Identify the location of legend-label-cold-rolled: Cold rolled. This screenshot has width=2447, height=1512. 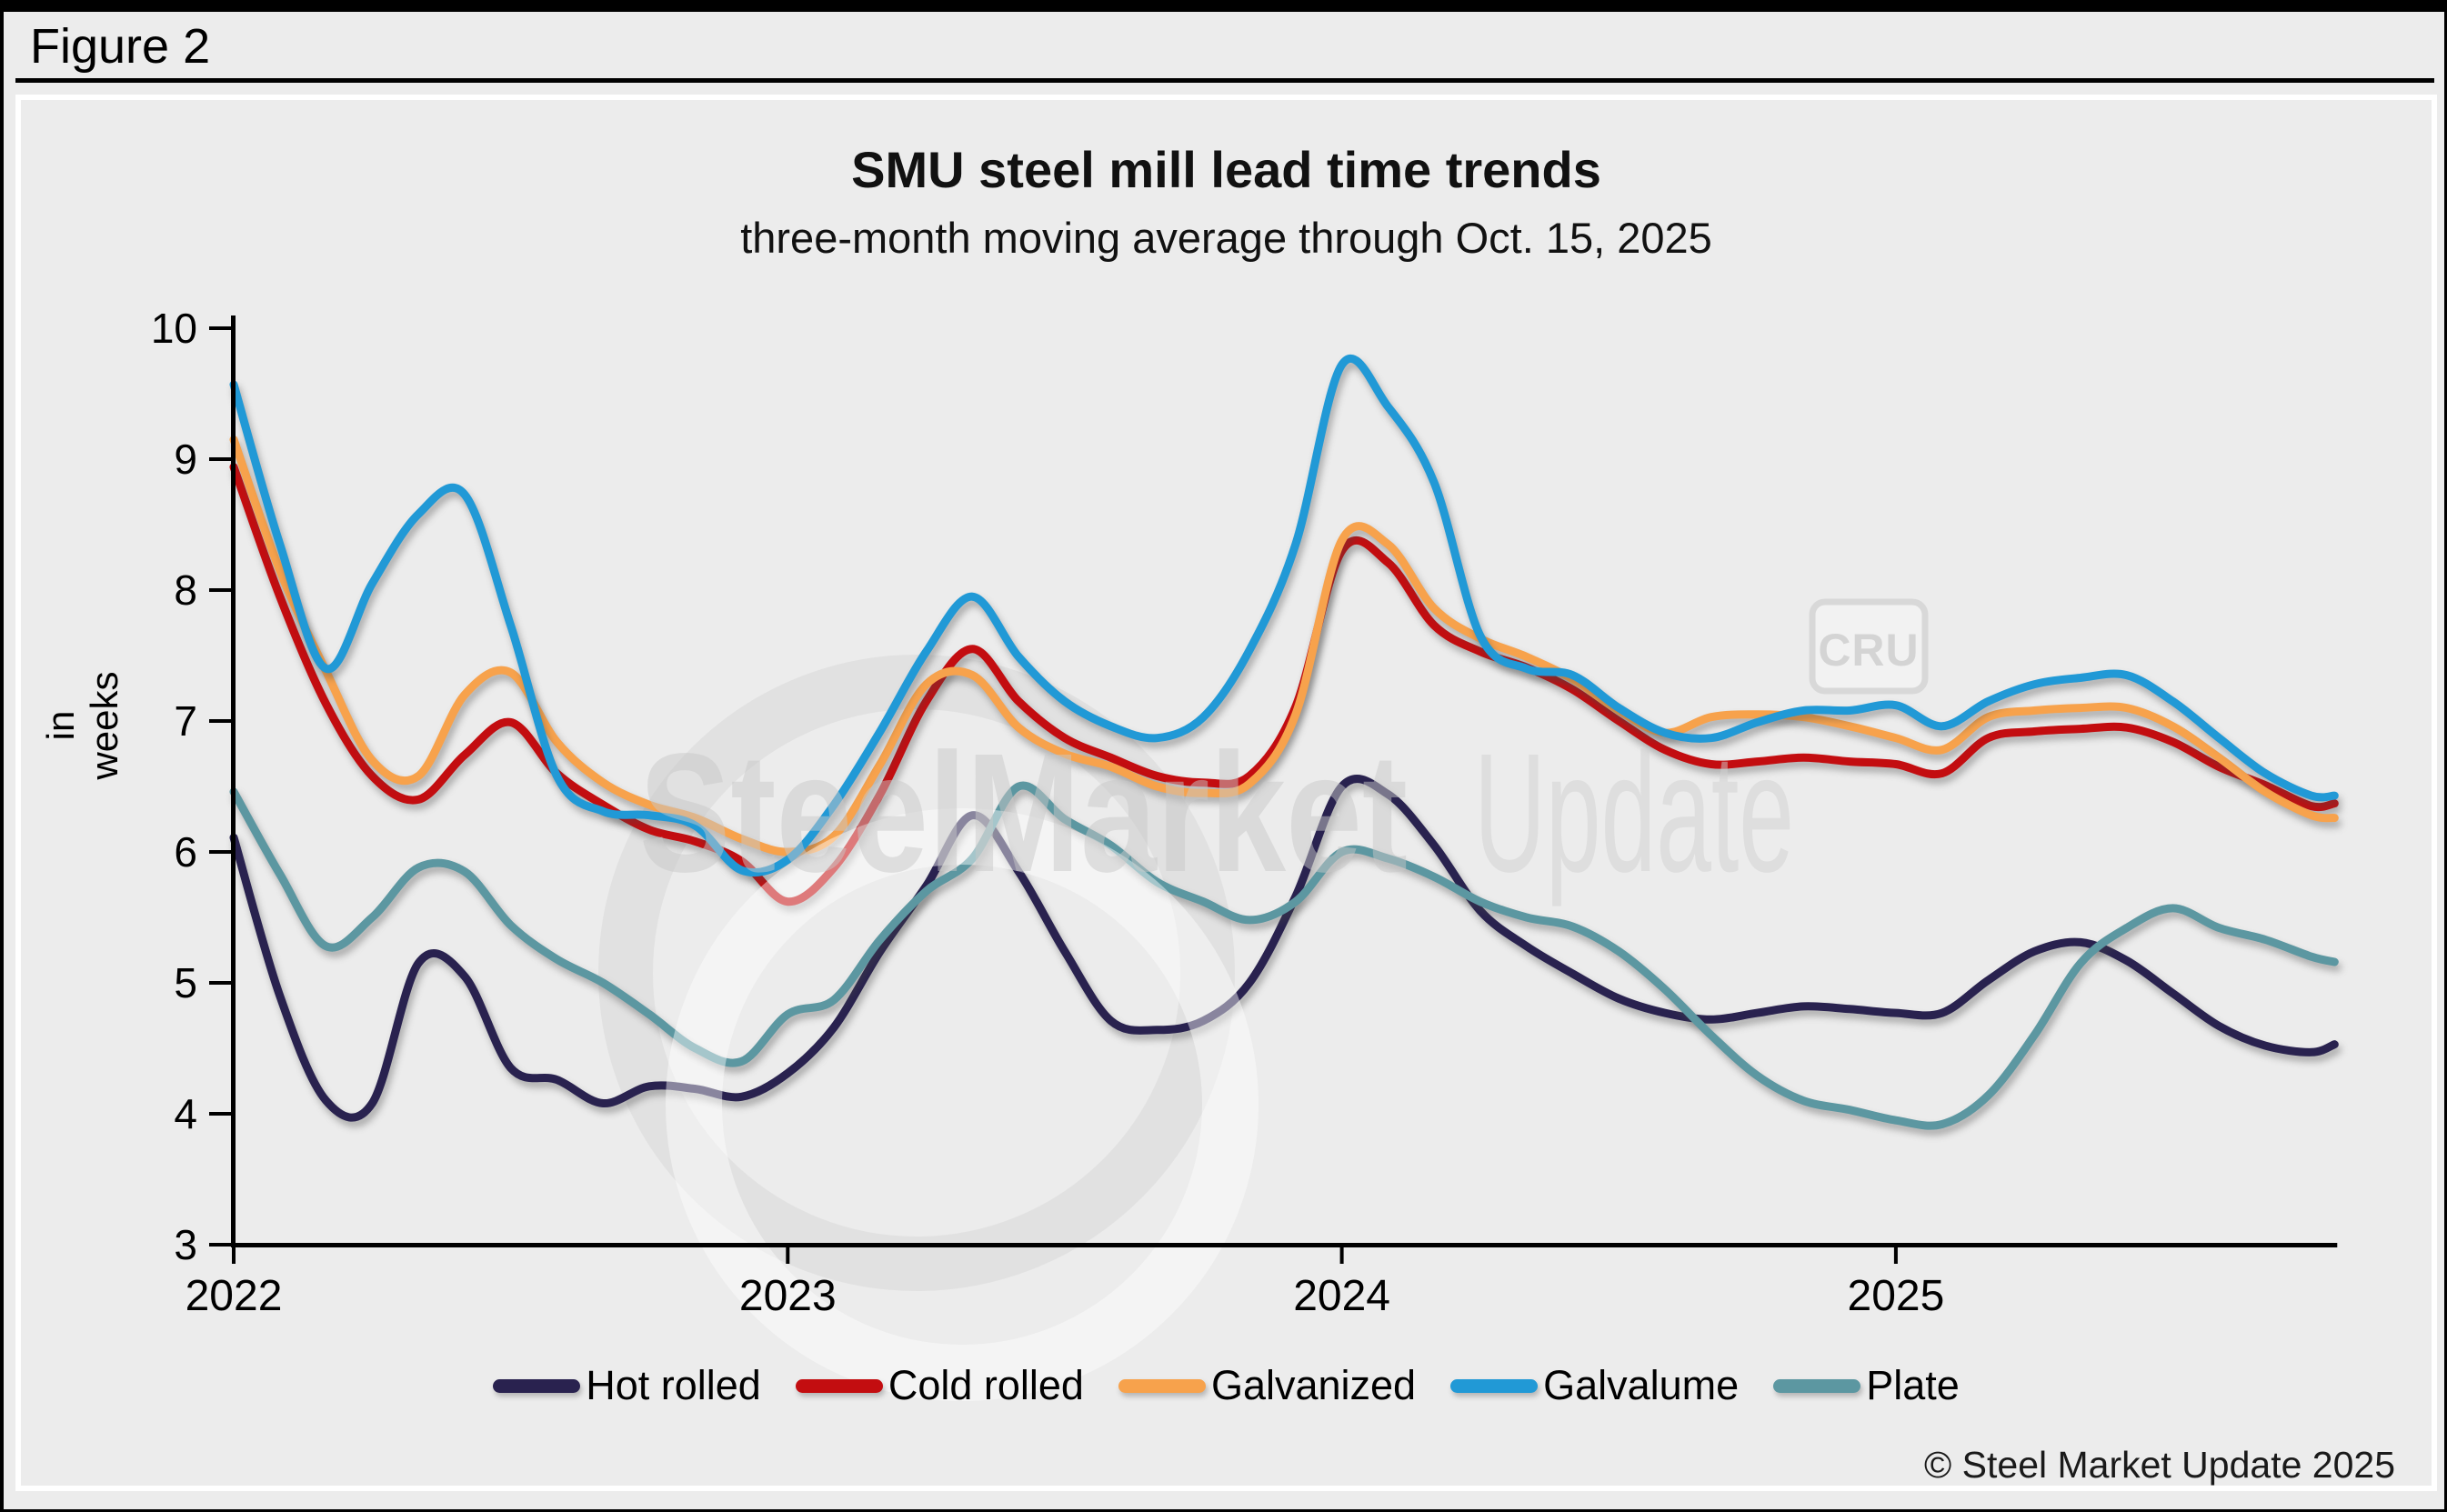
(986, 1385).